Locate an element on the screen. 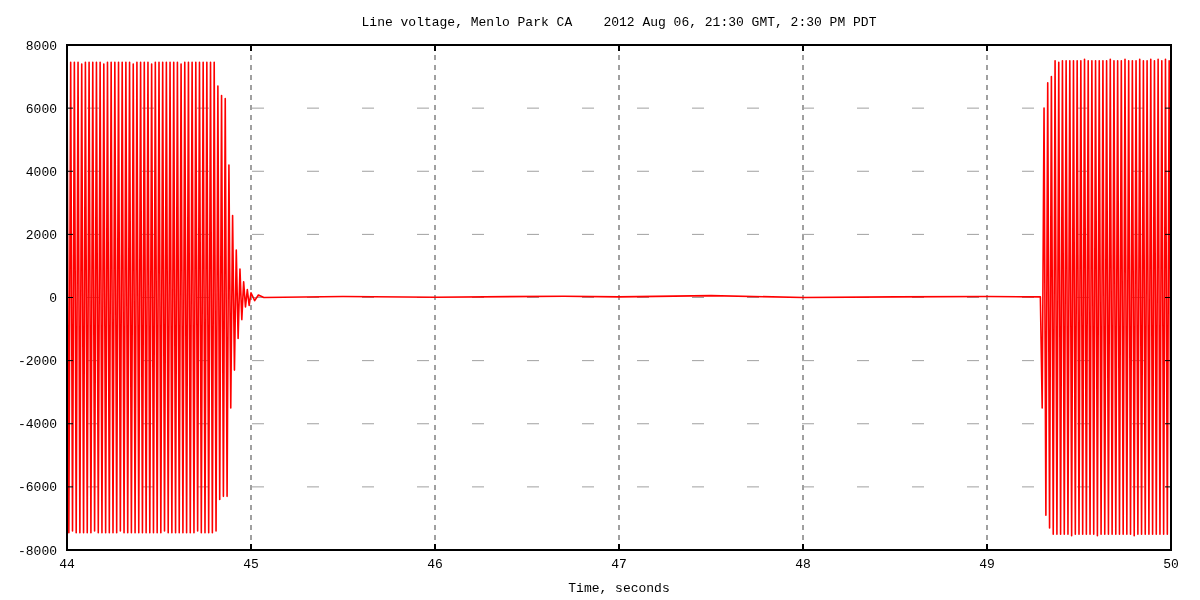  y-tick-label: -2000 is located at coordinates (37, 362).